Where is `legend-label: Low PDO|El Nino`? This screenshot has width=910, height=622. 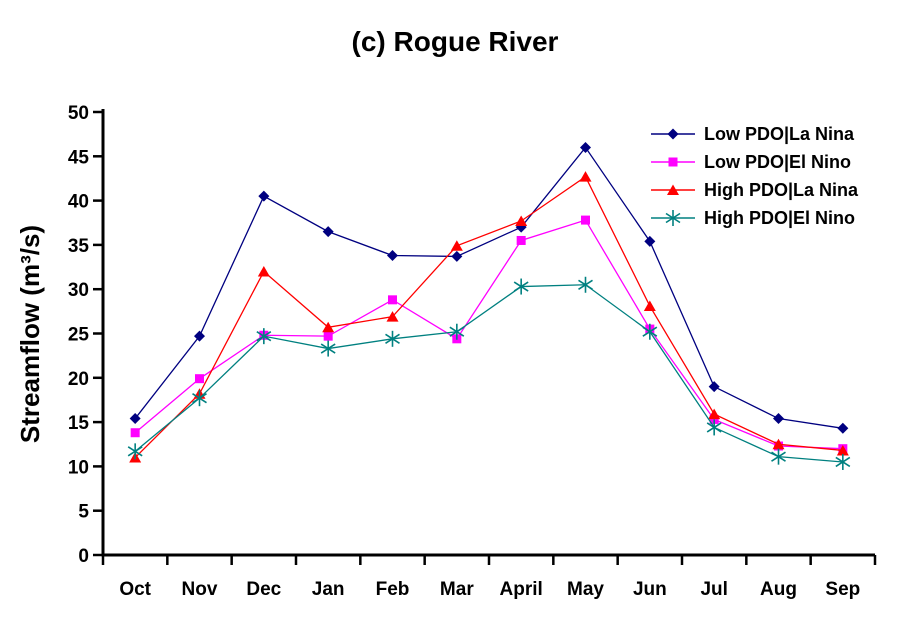 legend-label: Low PDO|El Nino is located at coordinates (778, 161).